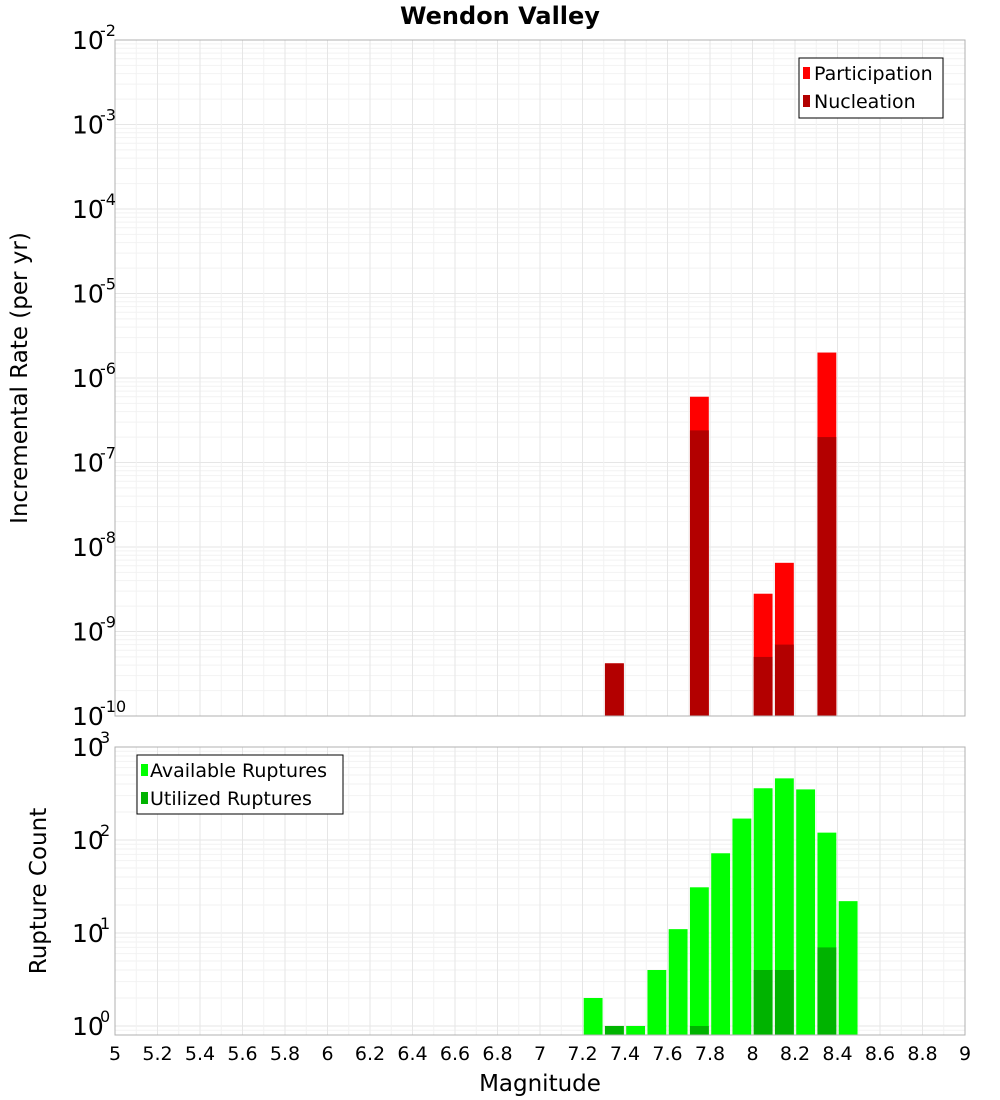 The image size is (1000, 1100). Describe the element at coordinates (285, 1054) in the screenshot. I see `x-tick-label: 5.8` at that location.